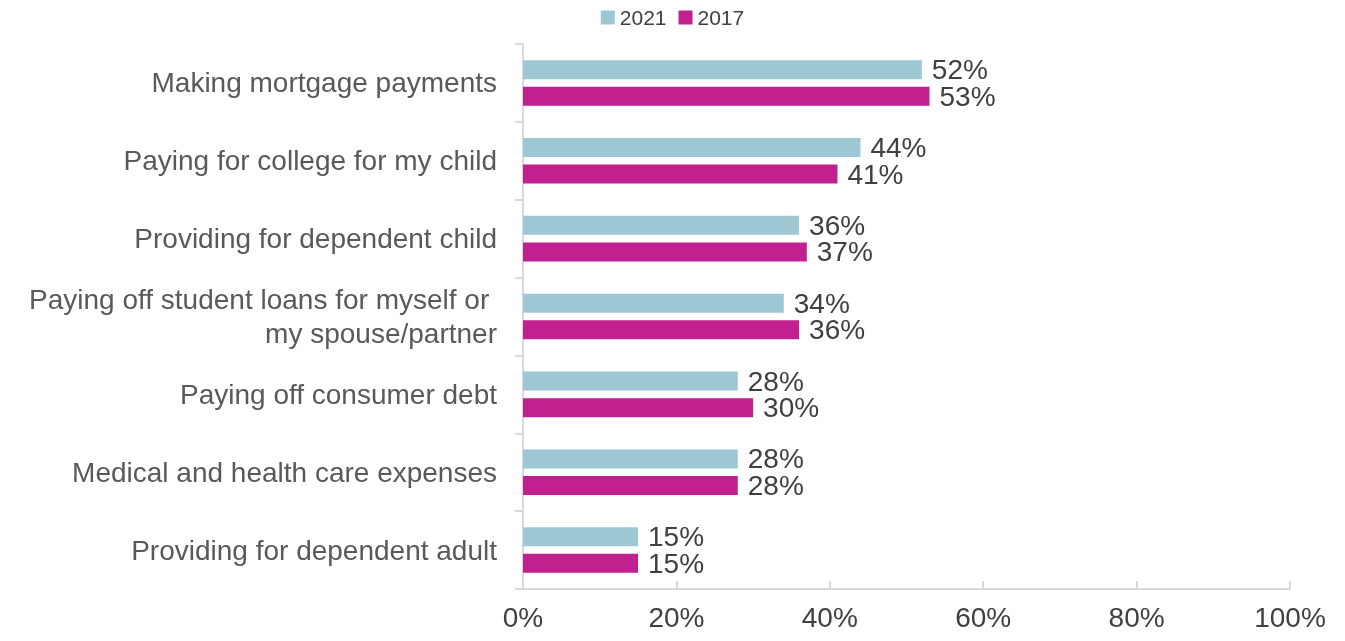 The height and width of the screenshot is (641, 1345). Describe the element at coordinates (829, 617) in the screenshot. I see `x-tick-label: 40%` at that location.